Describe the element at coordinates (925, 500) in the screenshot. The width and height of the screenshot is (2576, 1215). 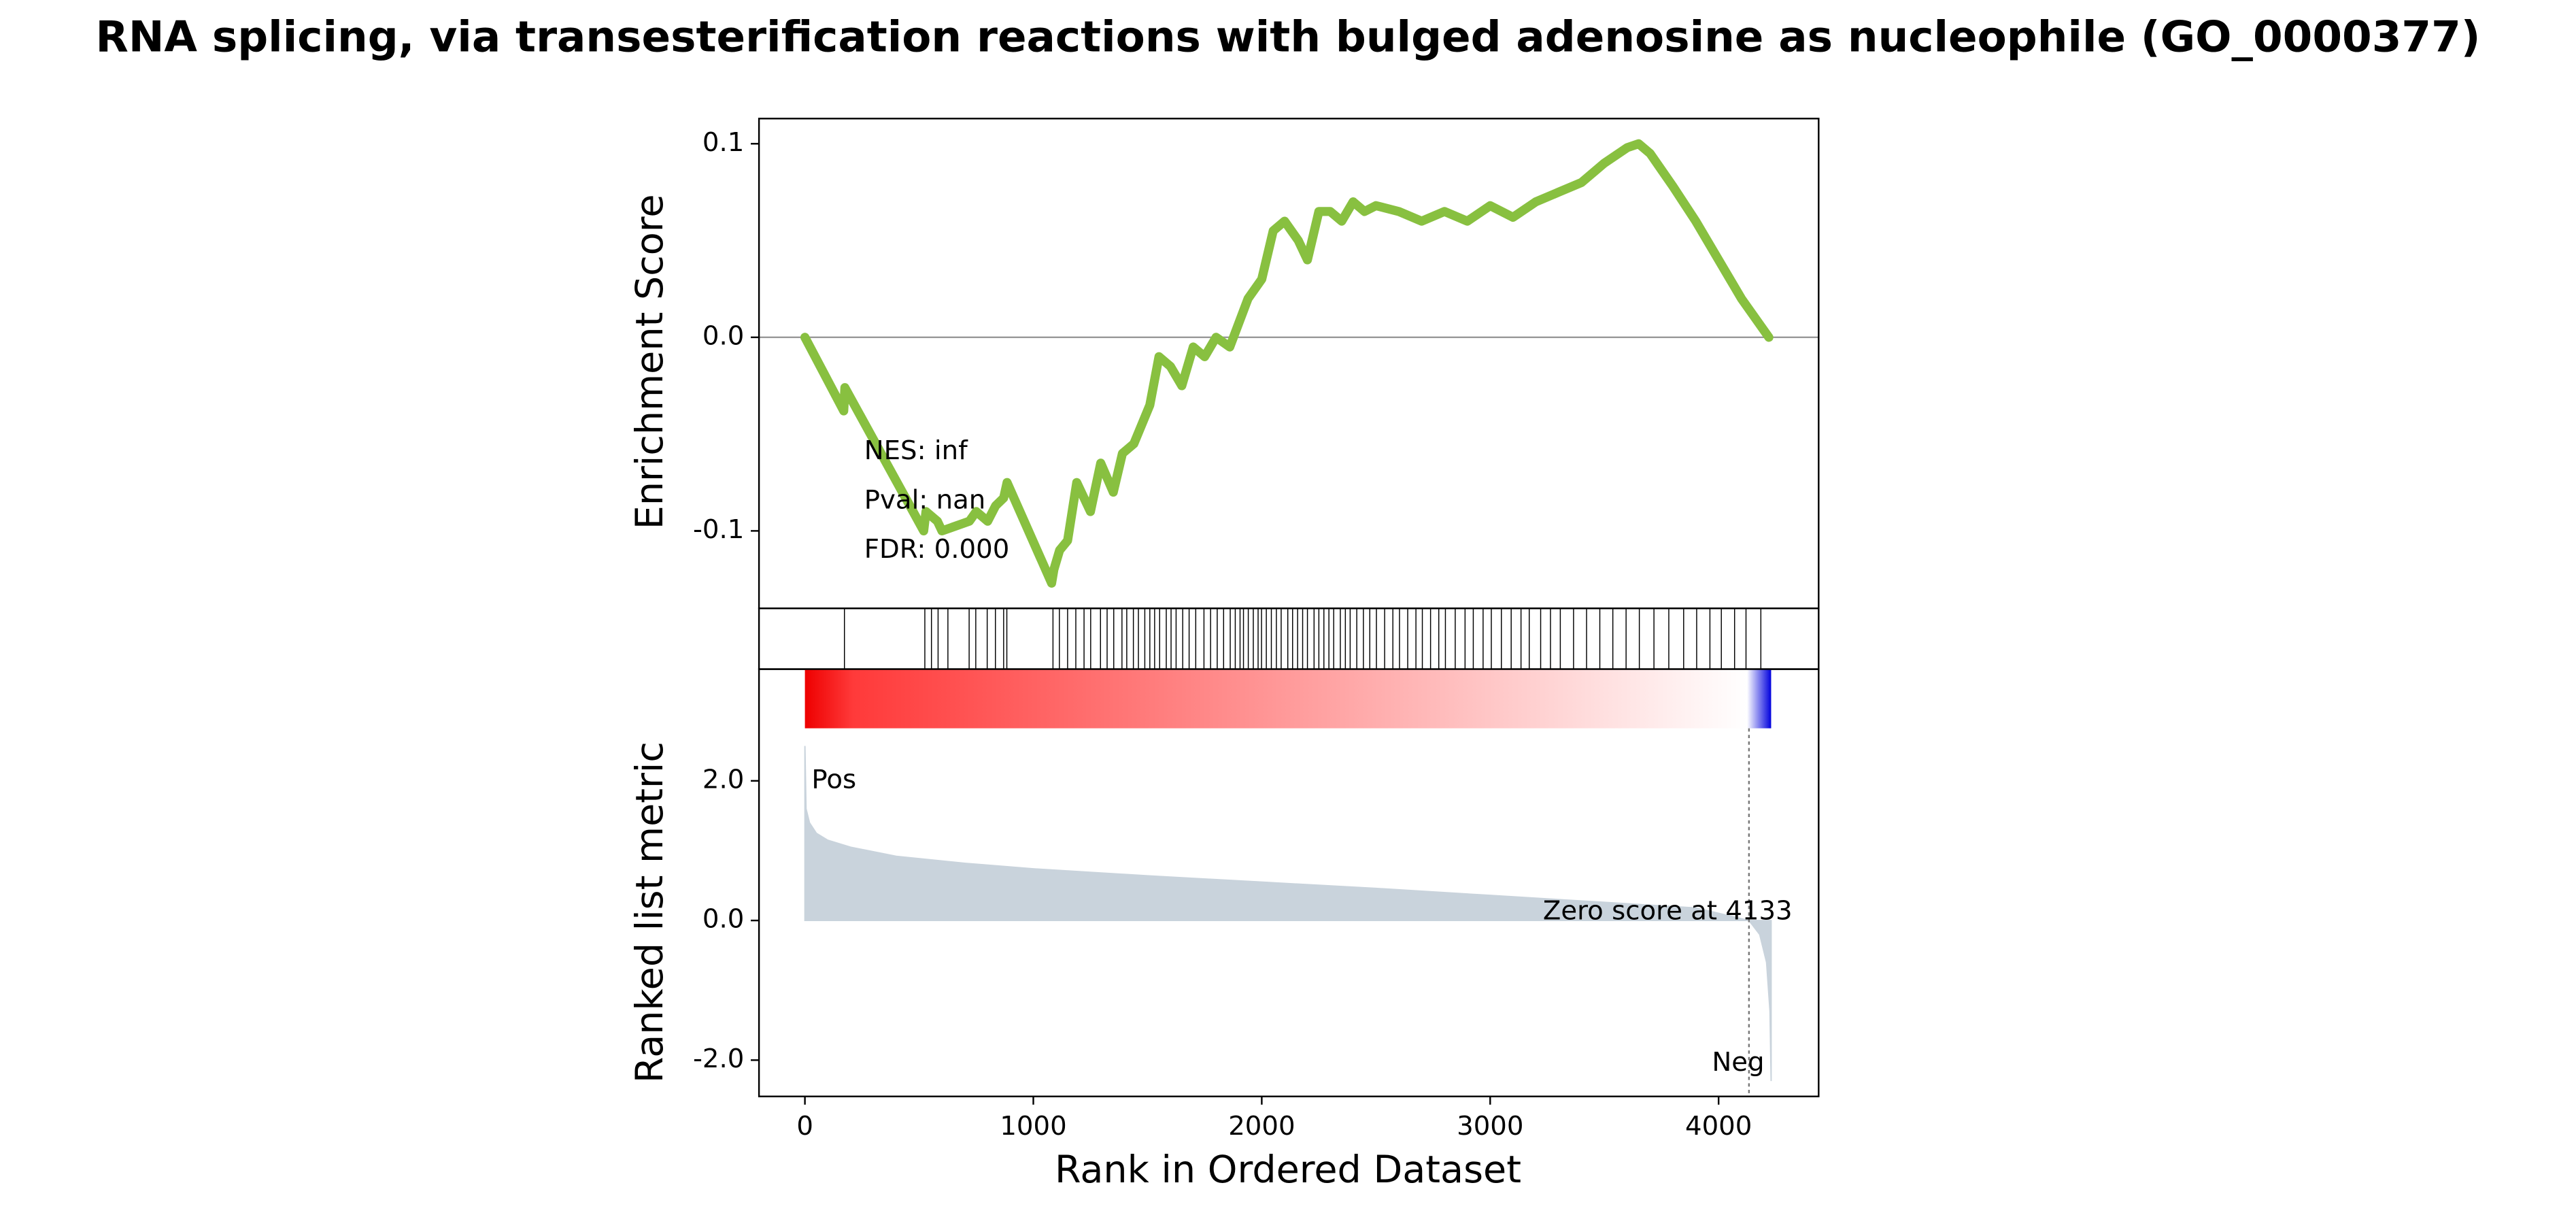
I see `stat-annotation: Pval: nan` at that location.